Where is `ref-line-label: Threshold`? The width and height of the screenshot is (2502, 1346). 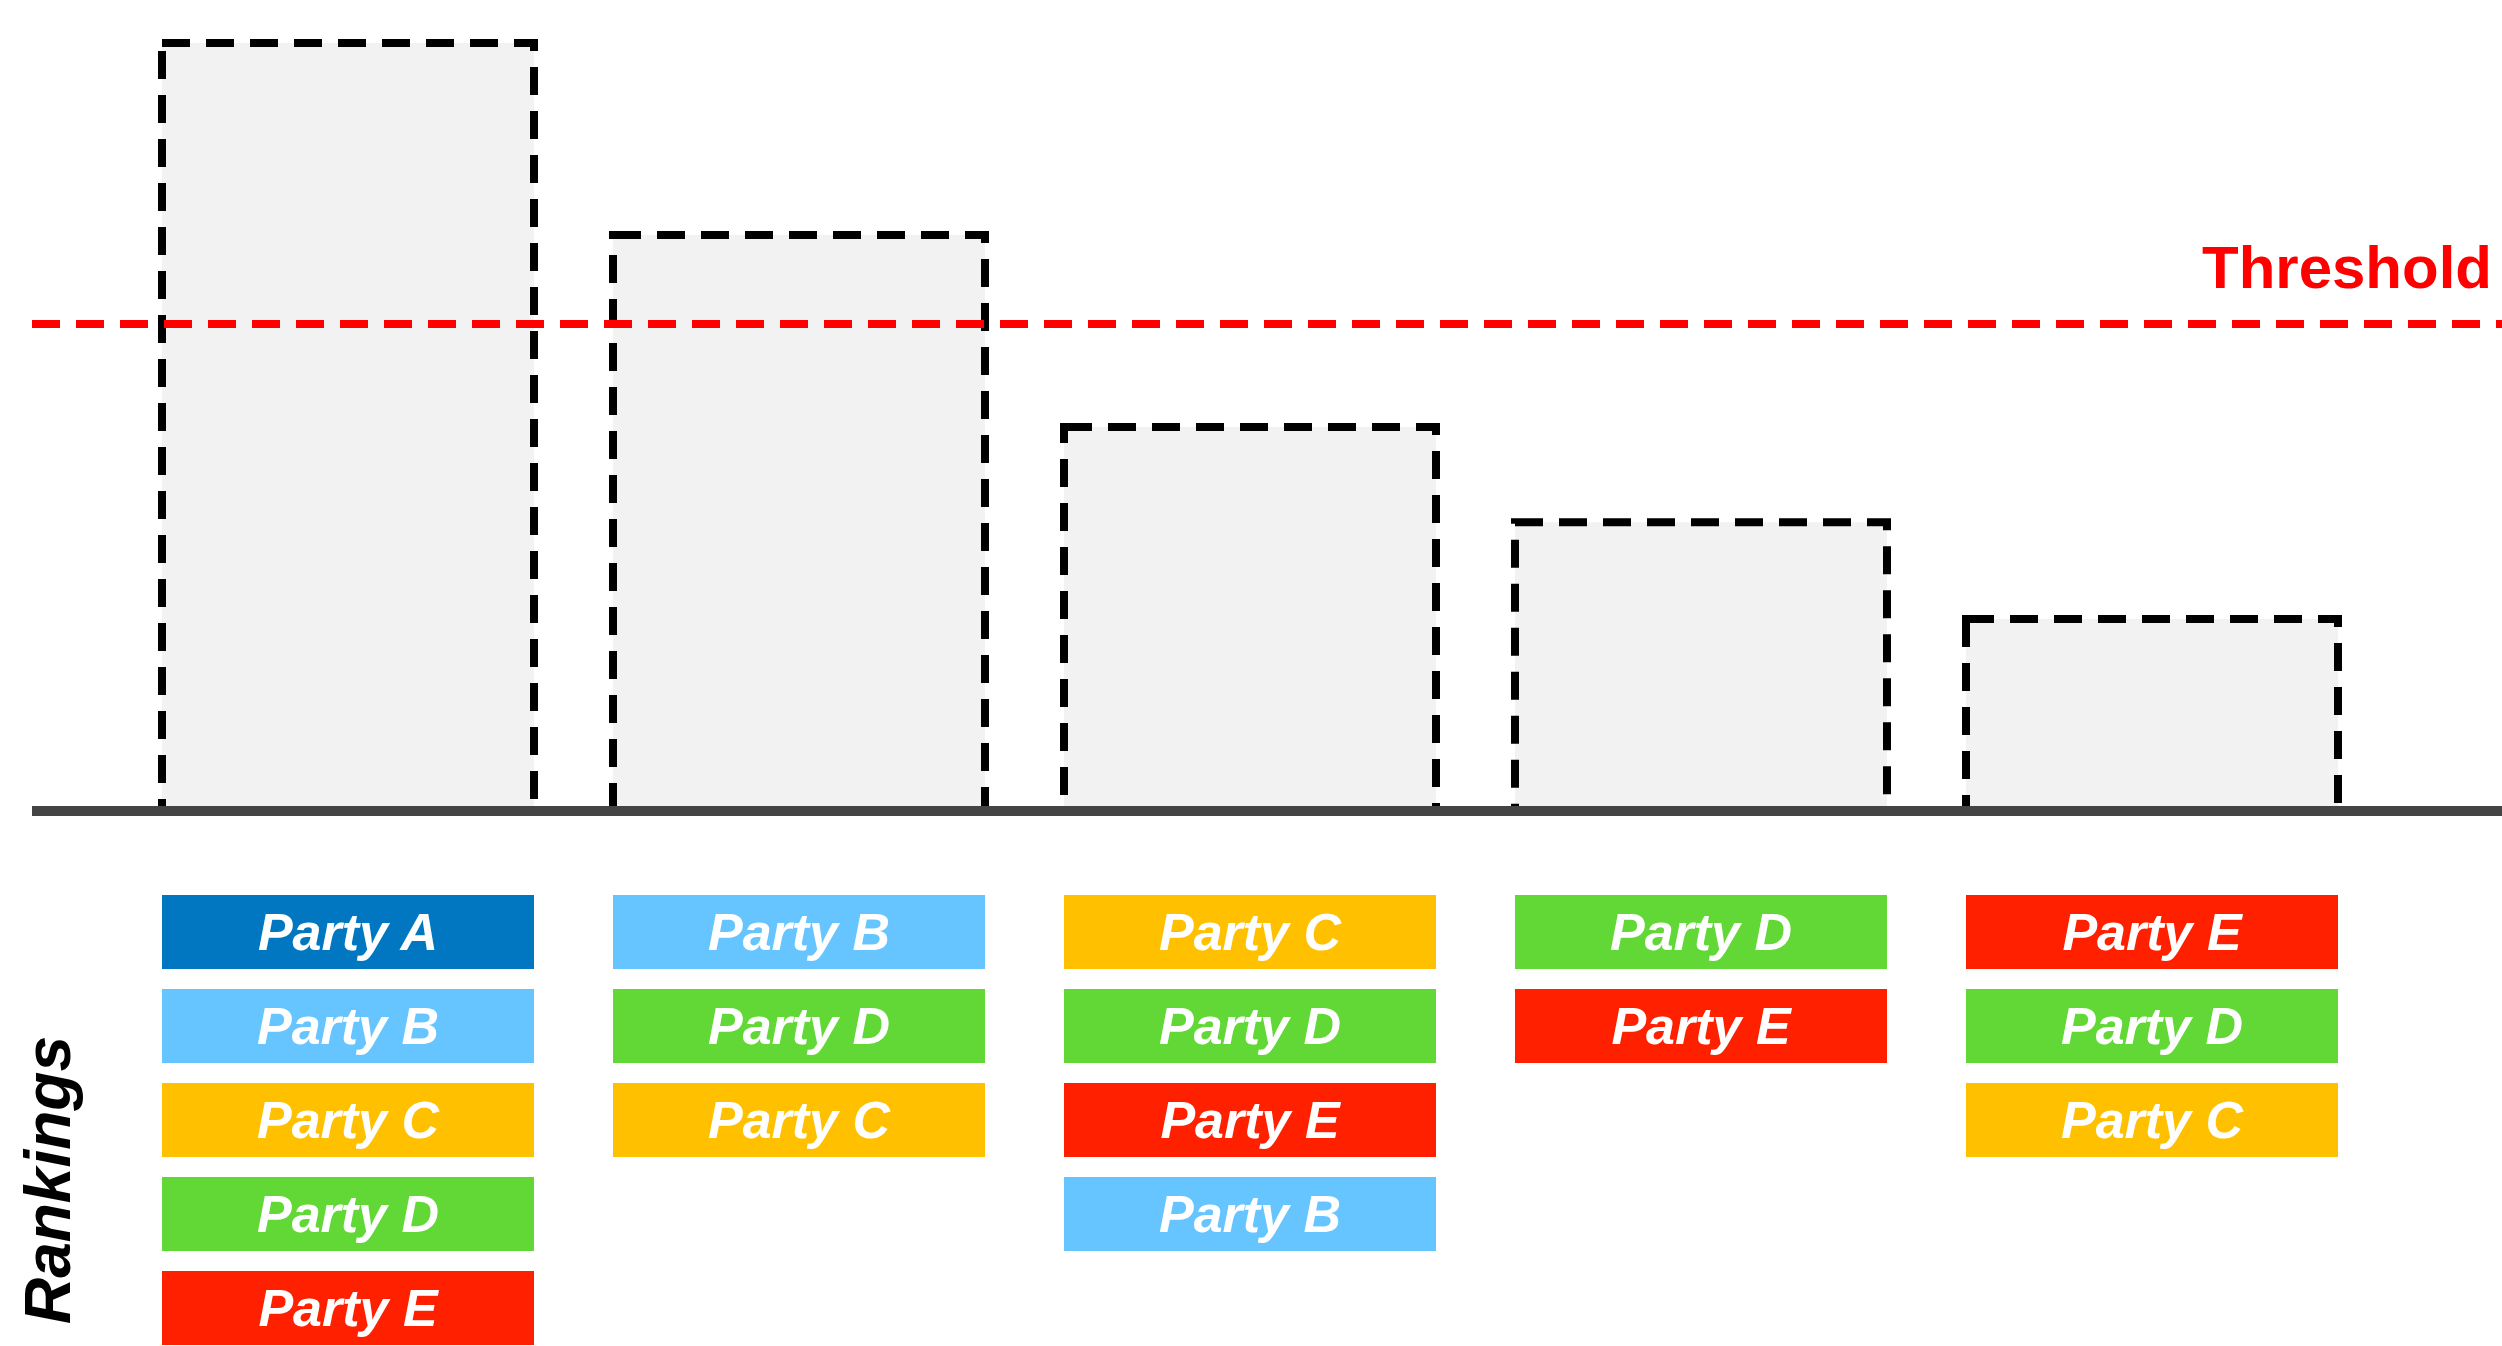
ref-line-label: Threshold is located at coordinates (2346, 268).